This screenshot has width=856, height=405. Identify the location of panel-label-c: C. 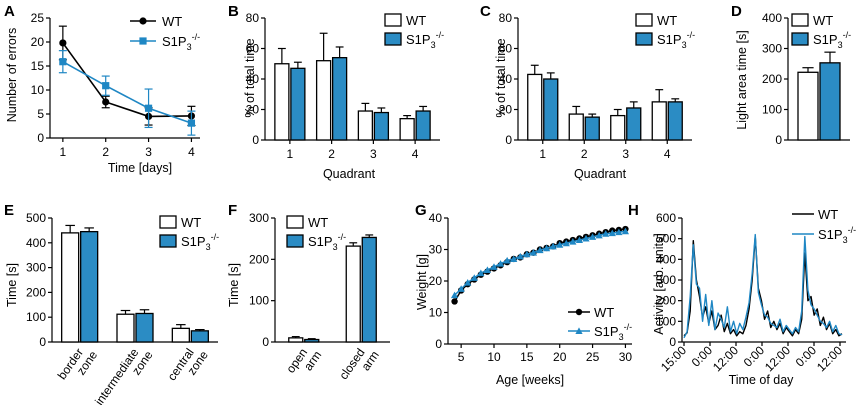
(485, 11).